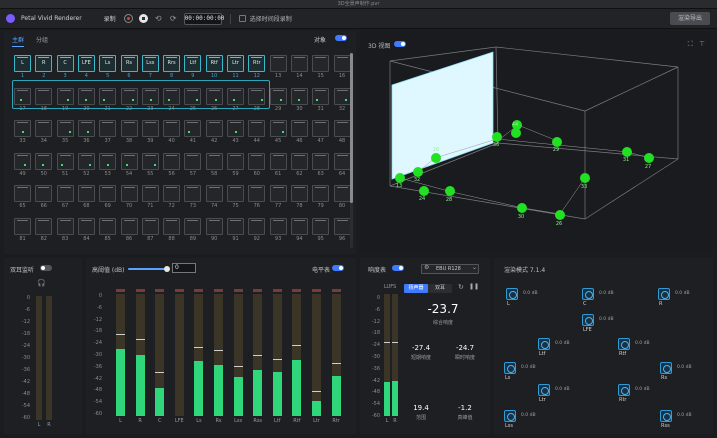  Describe the element at coordinates (86, 63) in the screenshot. I see `channel-cell: LFE` at that location.